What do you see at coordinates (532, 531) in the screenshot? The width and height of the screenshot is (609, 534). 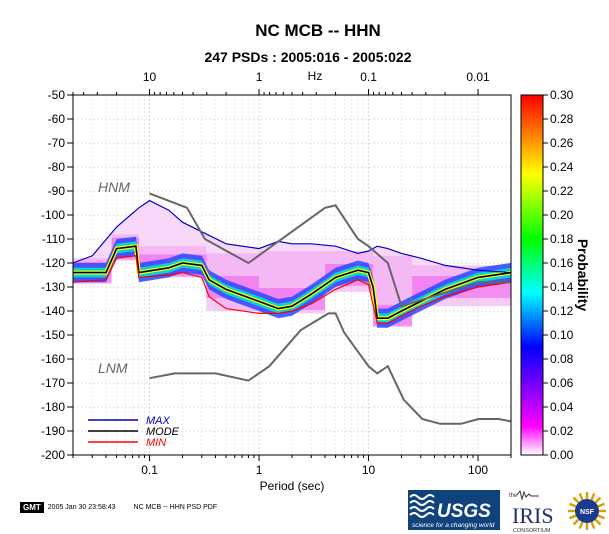 I see `iris-consortium: CONSORTIUM` at bounding box center [532, 531].